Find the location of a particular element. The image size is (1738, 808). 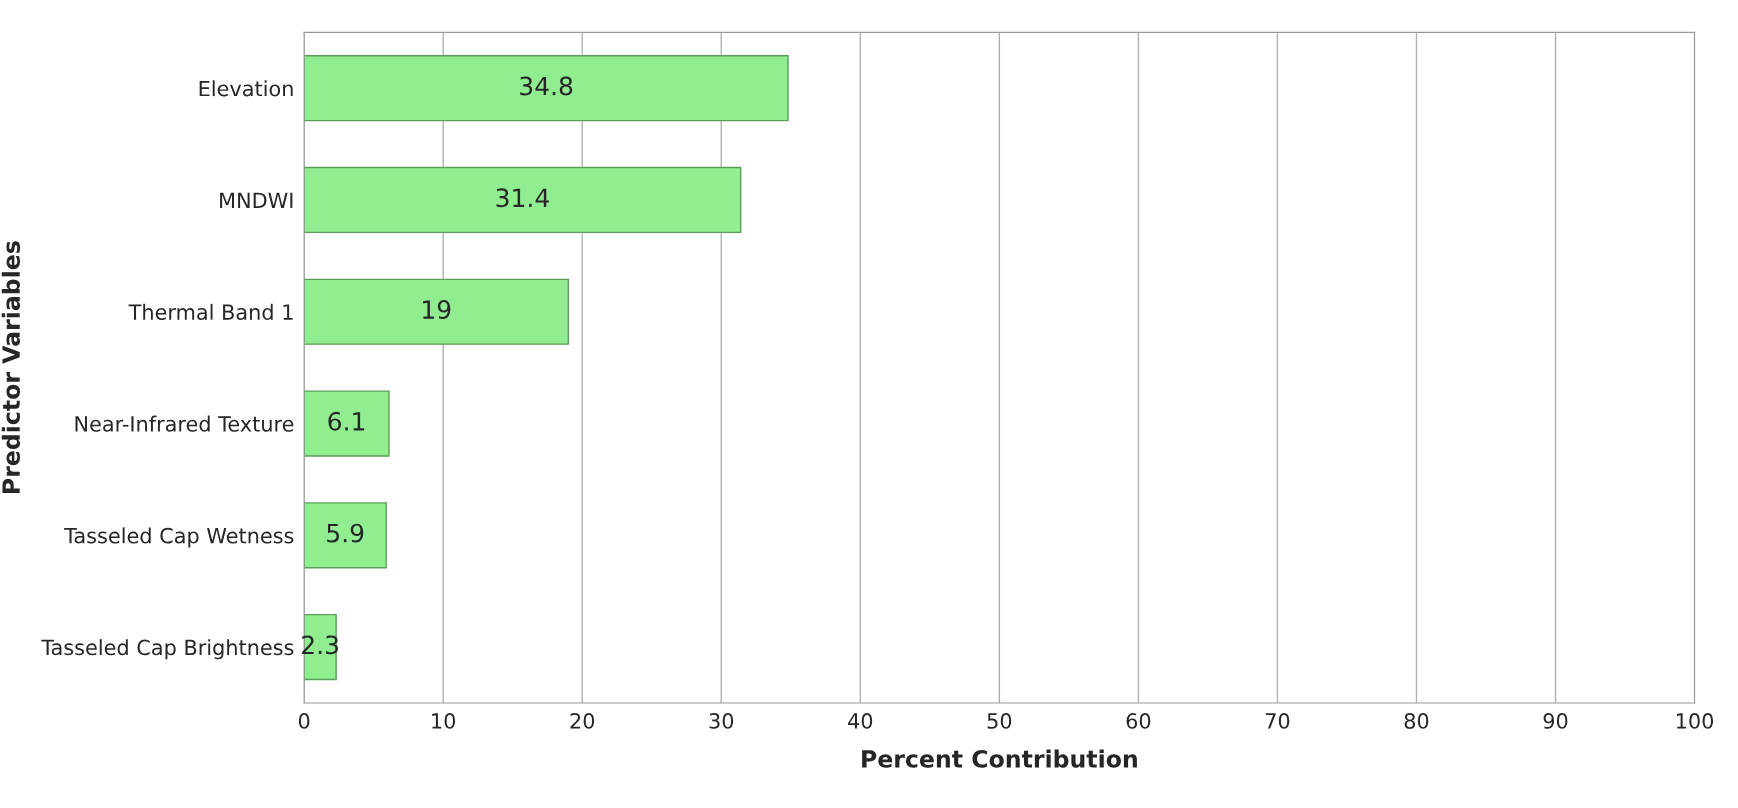

x-tick-label: 90 is located at coordinates (1555, 721).